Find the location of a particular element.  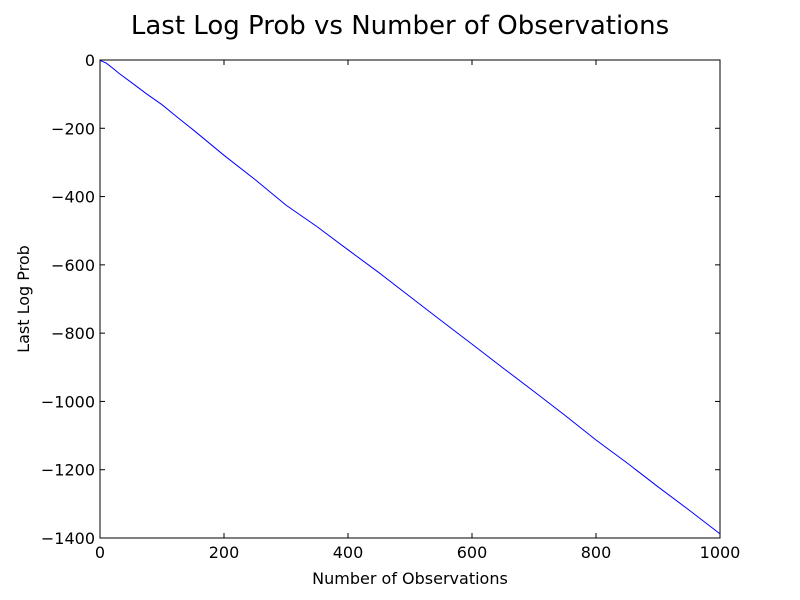

y-tick-label: −200 is located at coordinates (73, 128).